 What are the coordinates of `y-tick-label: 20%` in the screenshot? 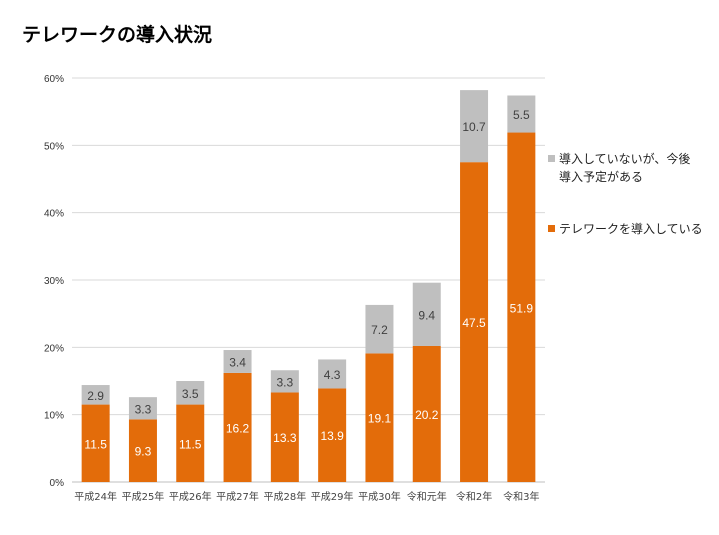 It's located at (54, 348).